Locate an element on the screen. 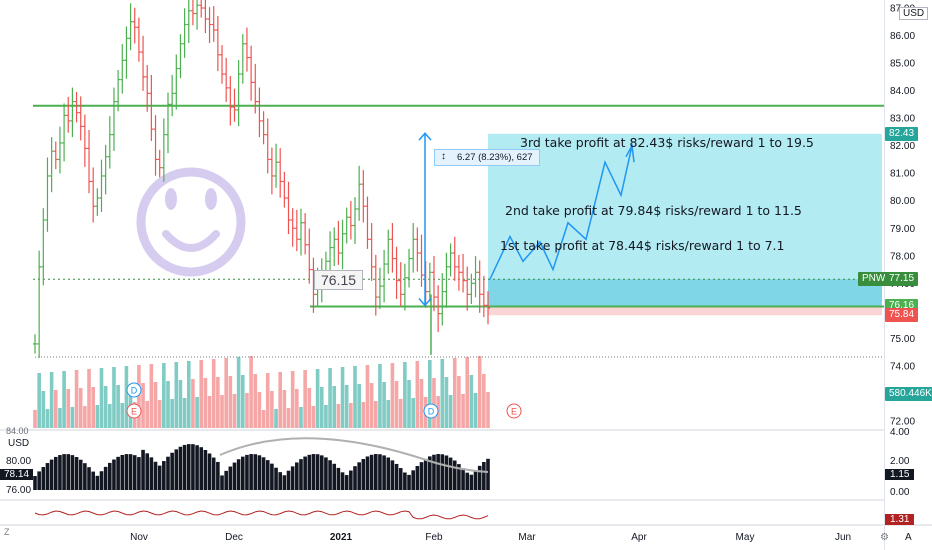  measure-label: ↕ 6.27 (8.23%), 627 is located at coordinates (487, 157).